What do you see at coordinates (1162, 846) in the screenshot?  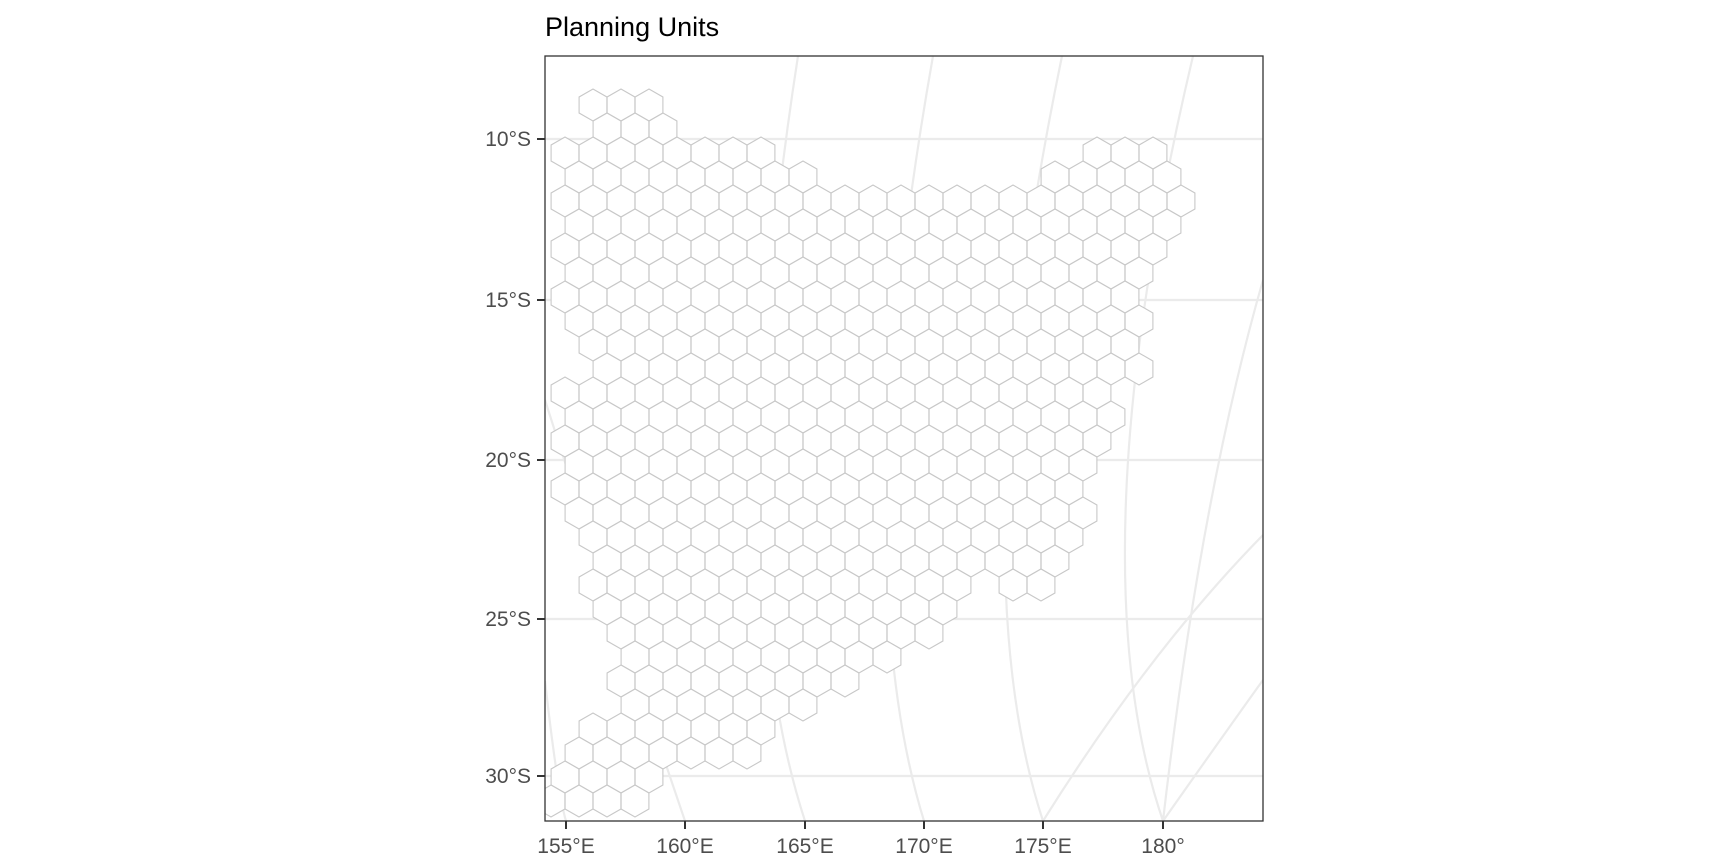 I see `longitude-tick-label: 180°` at bounding box center [1162, 846].